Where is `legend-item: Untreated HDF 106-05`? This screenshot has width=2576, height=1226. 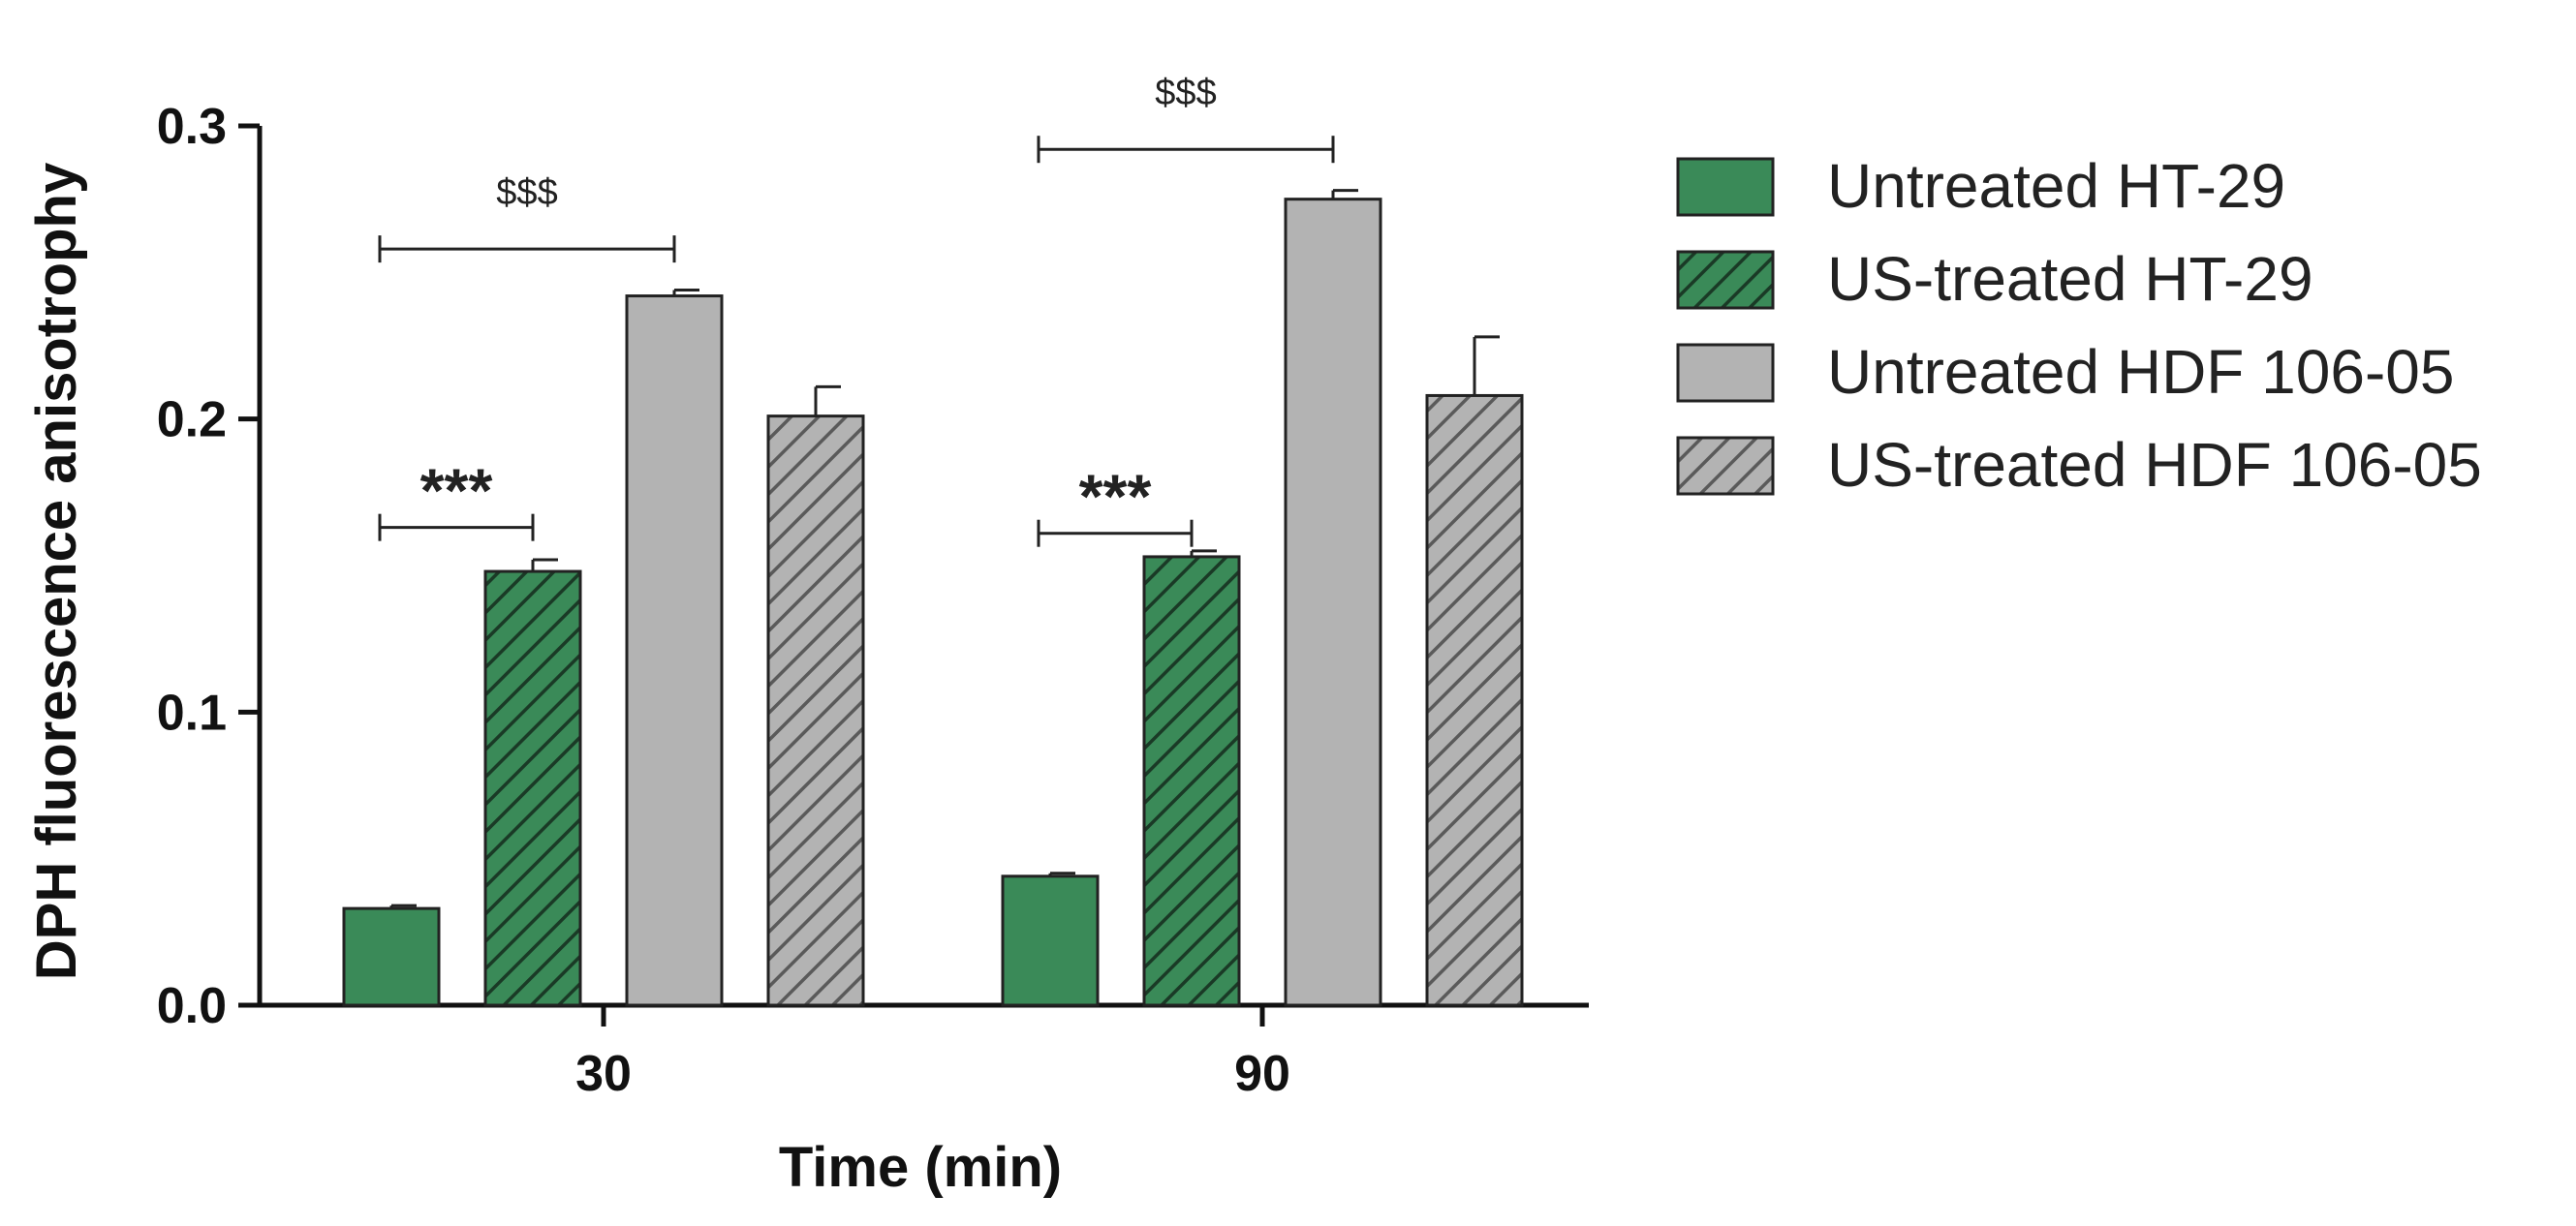 legend-item: Untreated HDF 106-05 is located at coordinates (2065, 372).